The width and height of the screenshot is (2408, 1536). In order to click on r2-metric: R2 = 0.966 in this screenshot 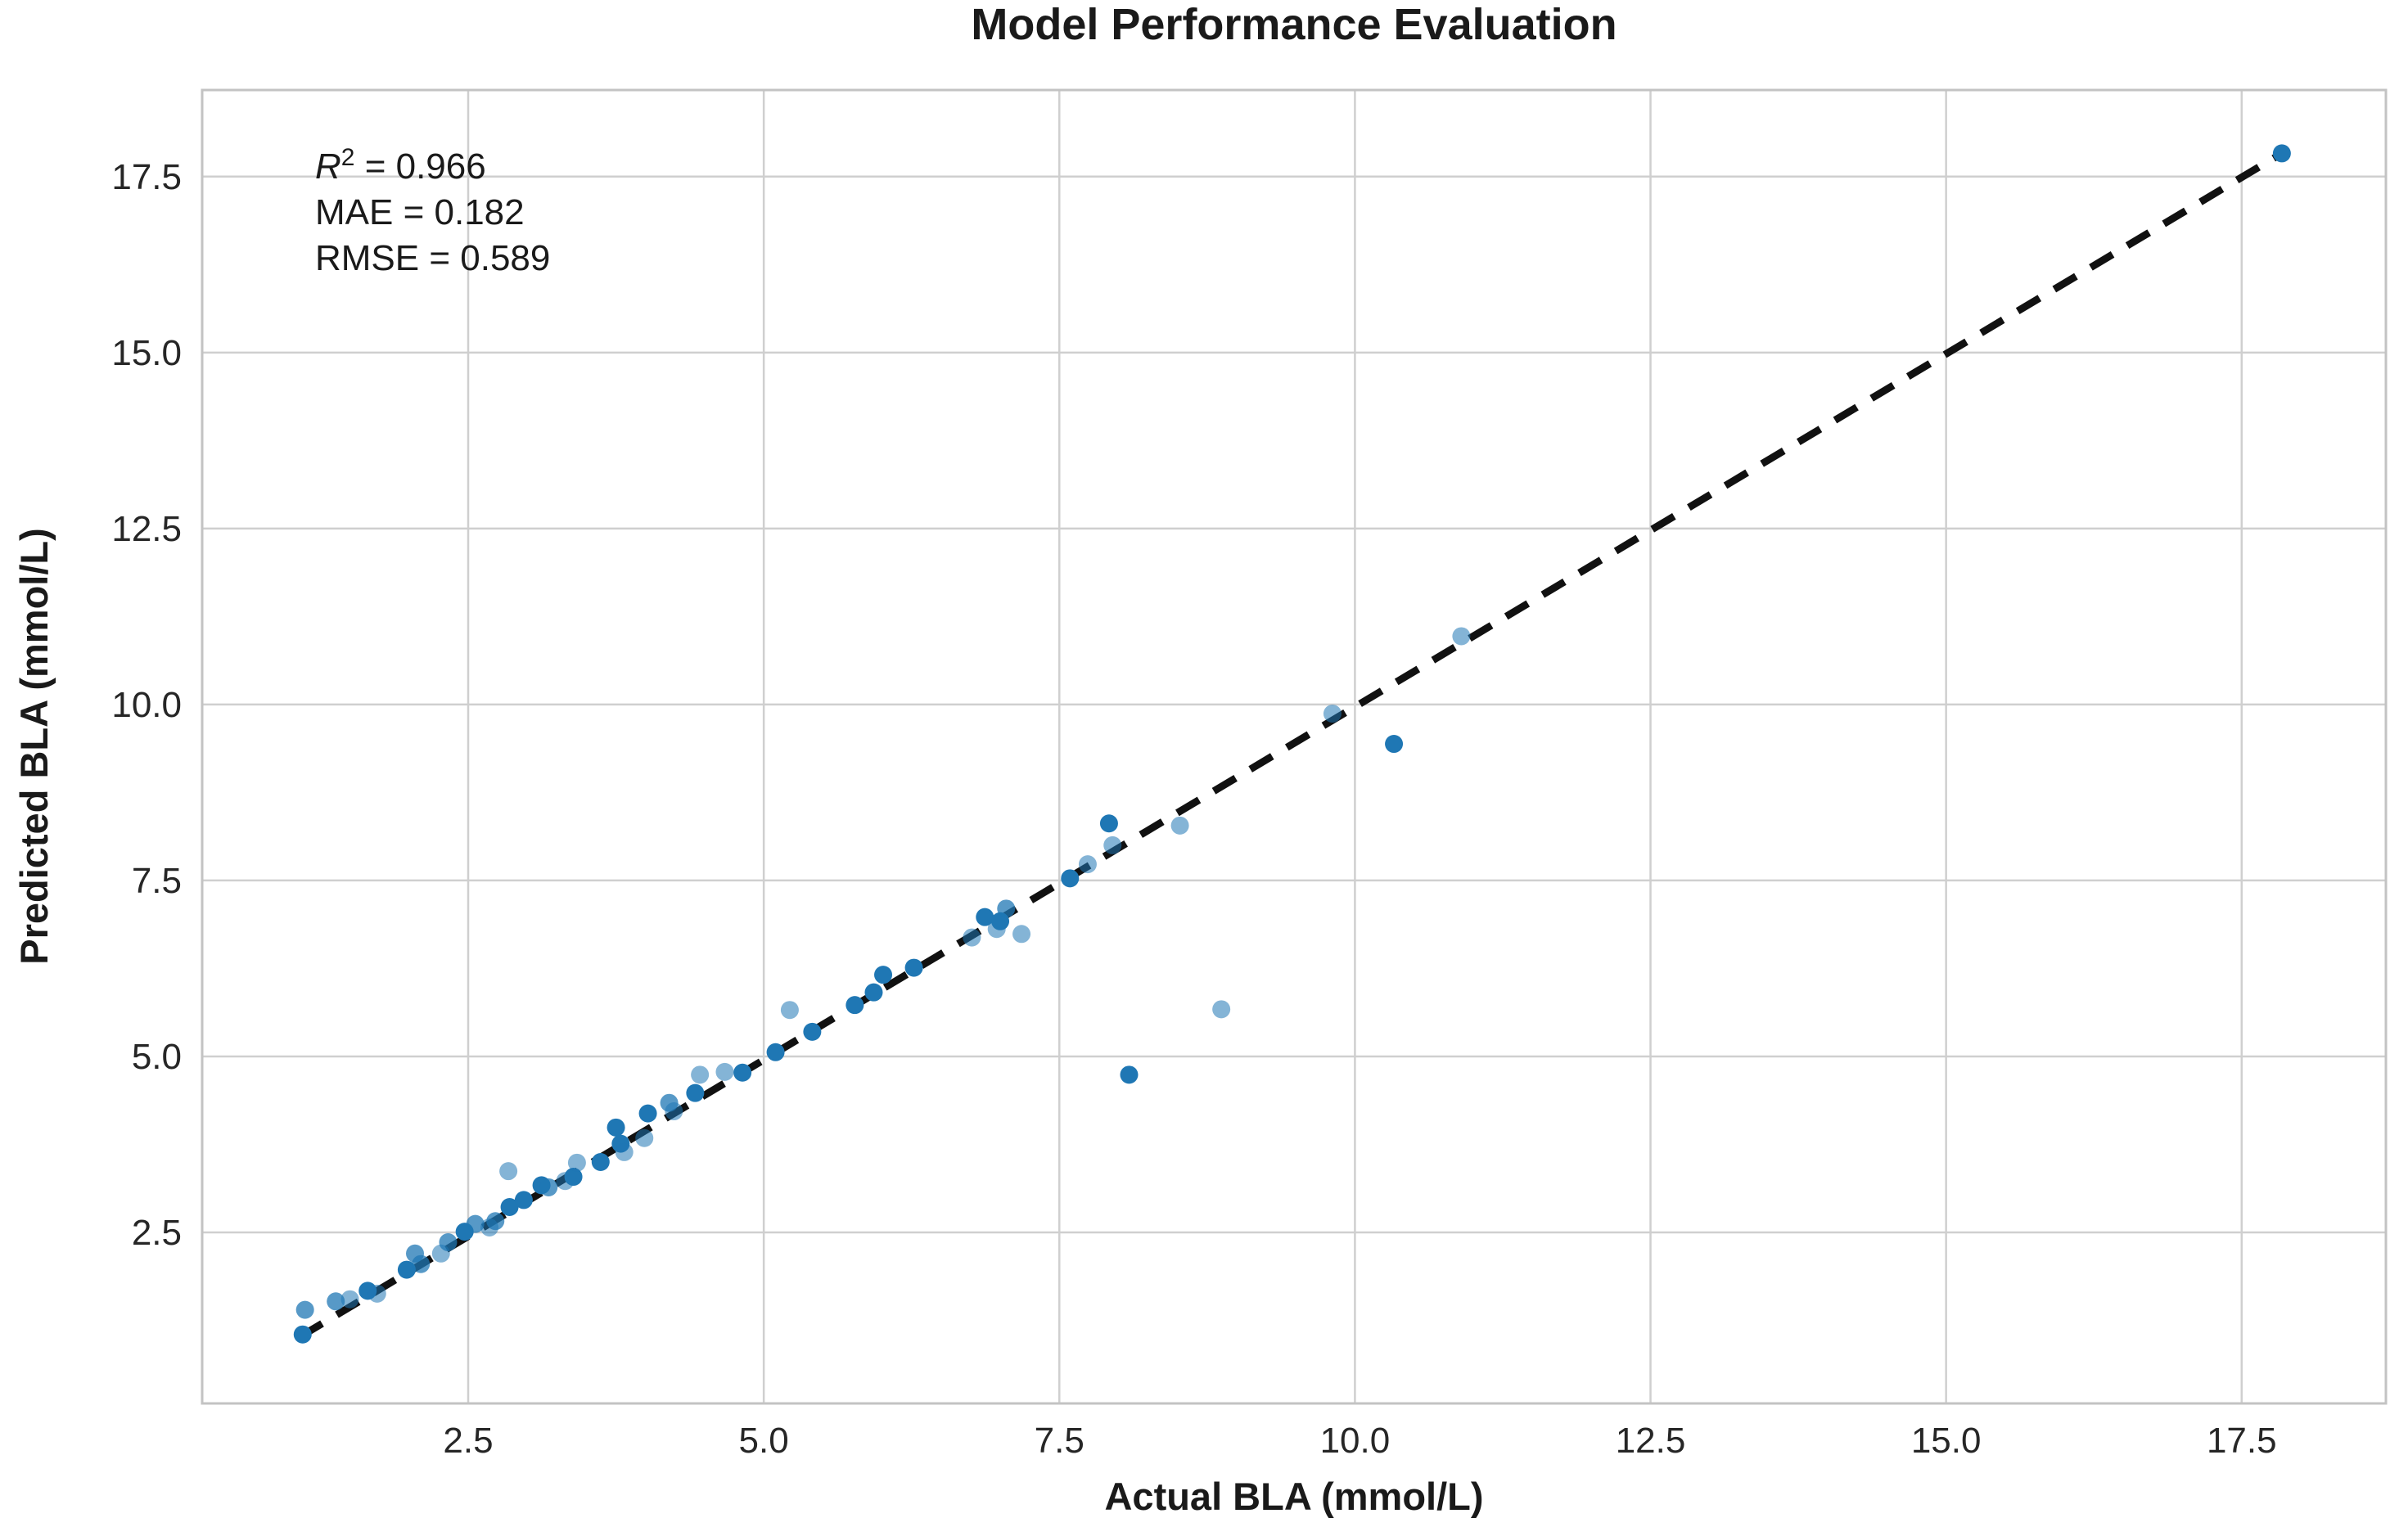, I will do `click(401, 165)`.